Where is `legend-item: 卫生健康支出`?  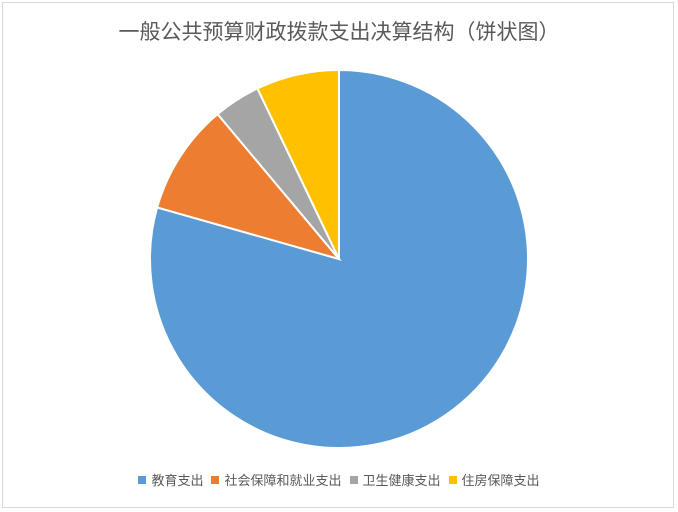 legend-item: 卫生健康支出 is located at coordinates (395, 479).